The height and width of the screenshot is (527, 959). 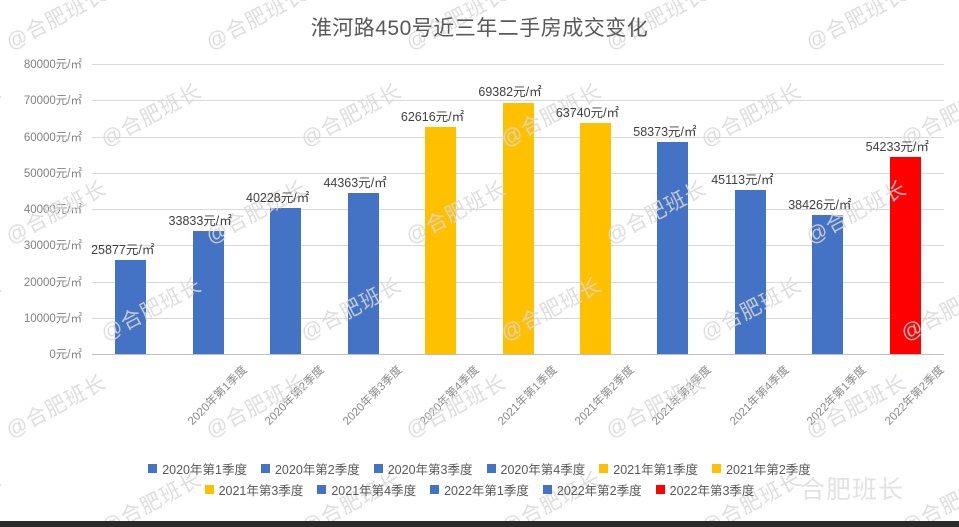 What do you see at coordinates (52, 101) in the screenshot?
I see `y-axis-tick-label: 70000元/㎡` at bounding box center [52, 101].